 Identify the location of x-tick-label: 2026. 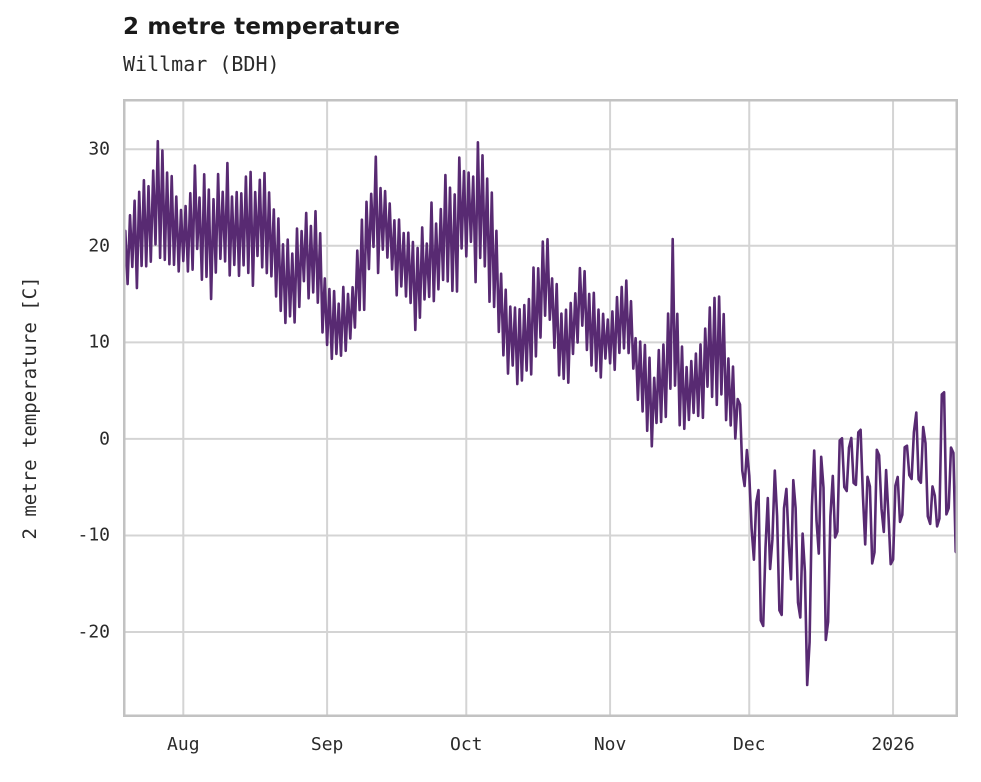
(893, 744).